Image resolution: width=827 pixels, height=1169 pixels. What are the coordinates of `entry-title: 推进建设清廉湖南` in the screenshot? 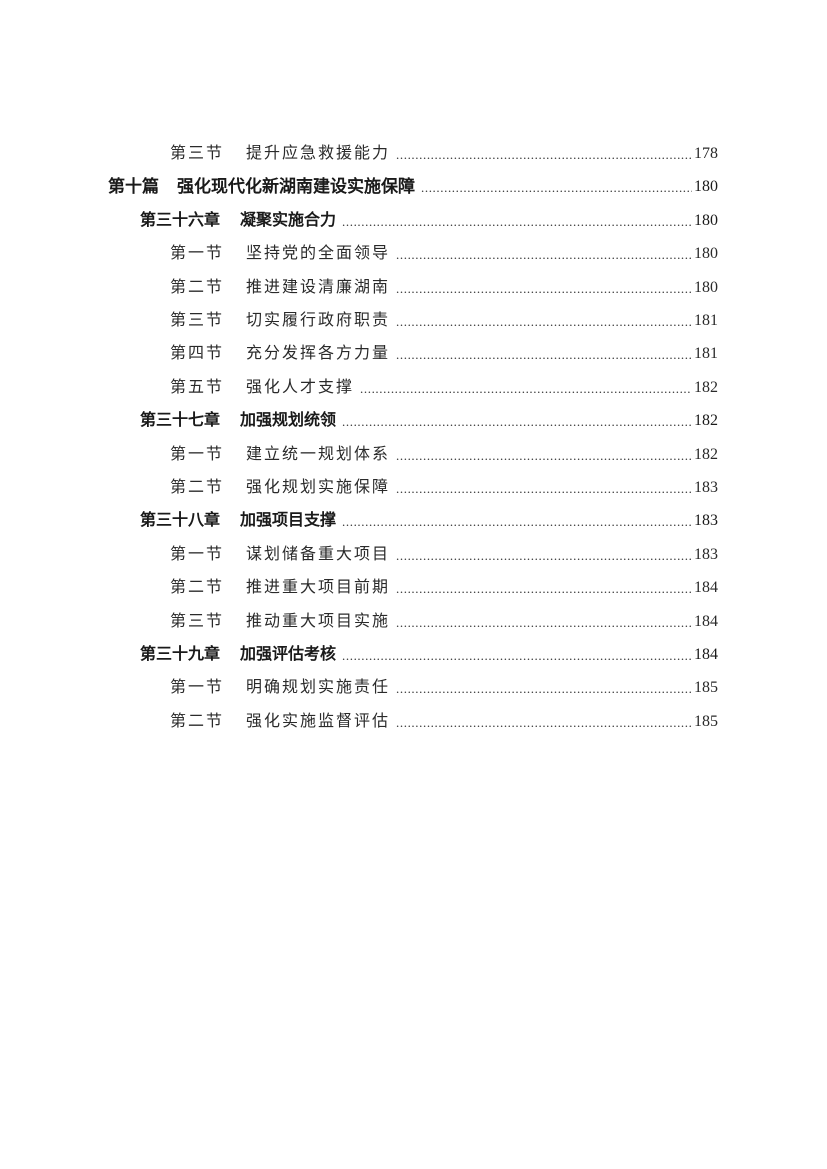 It's located at (318, 287).